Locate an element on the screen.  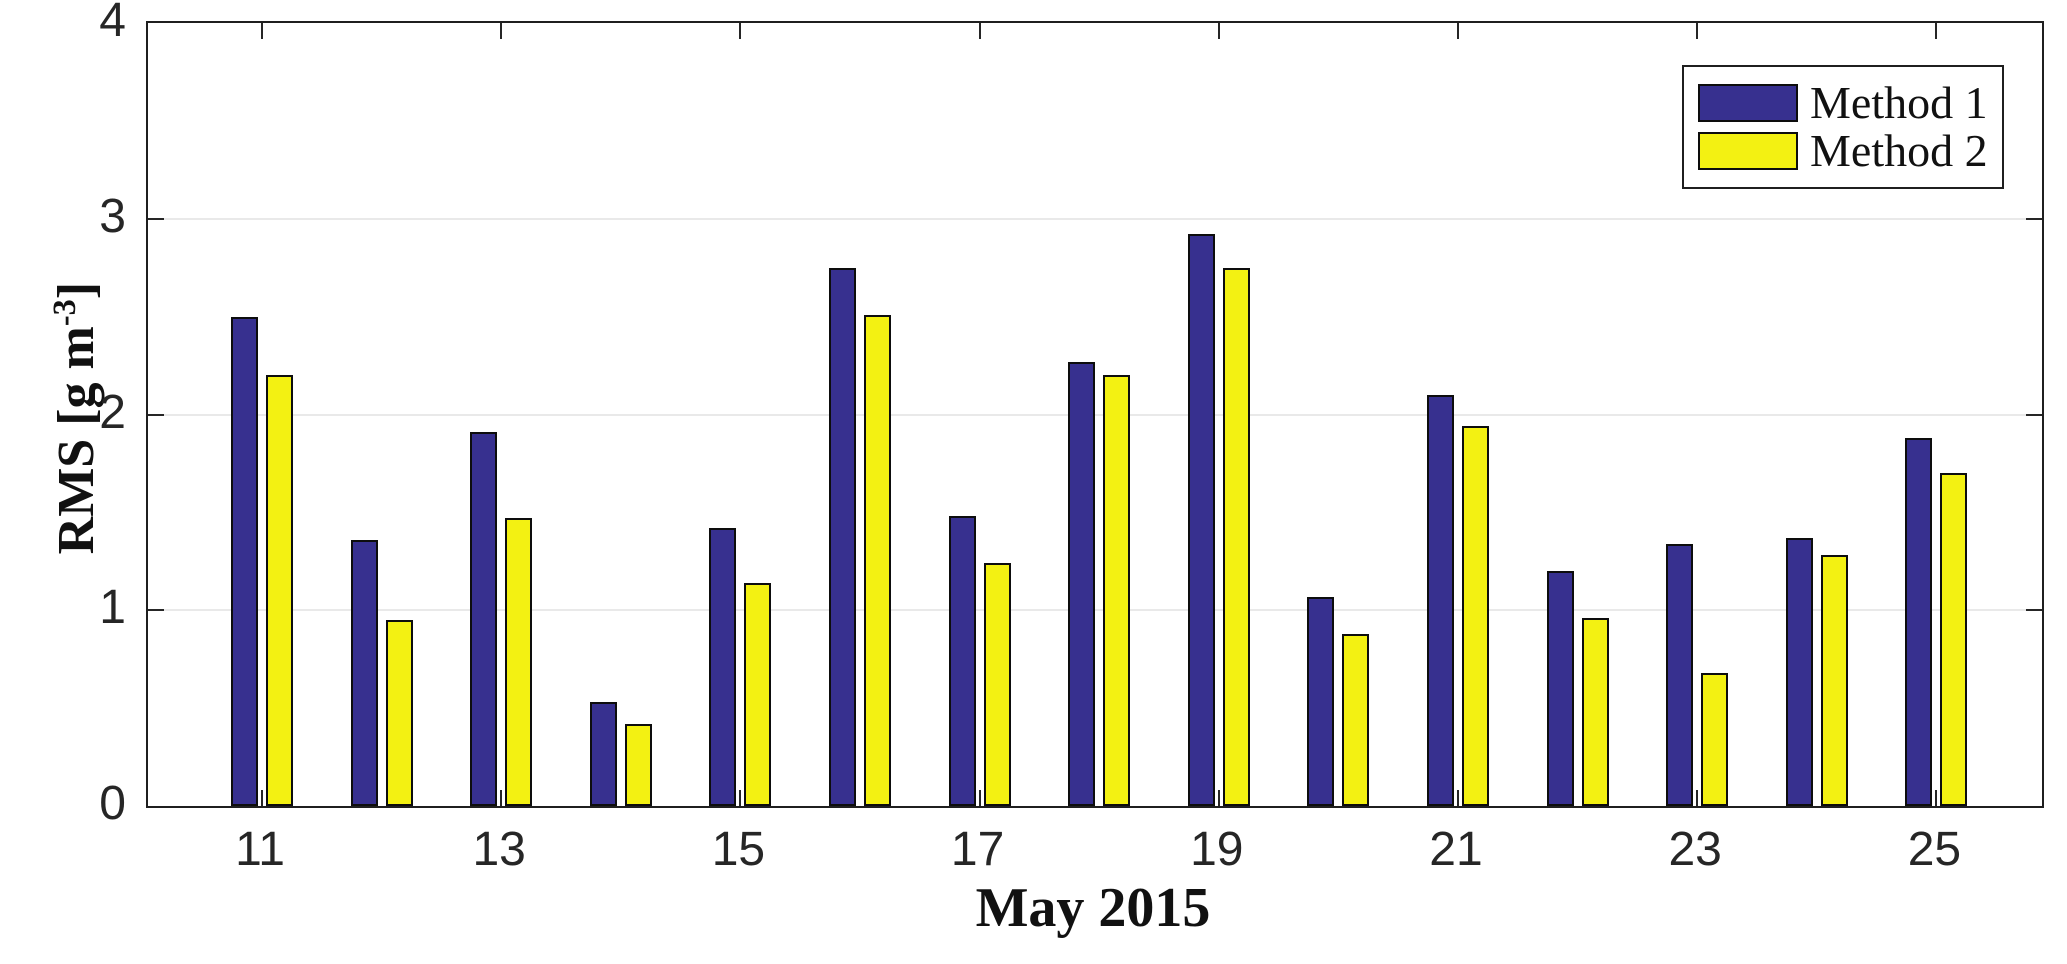
right-tick-y3 is located at coordinates (2034, 218).